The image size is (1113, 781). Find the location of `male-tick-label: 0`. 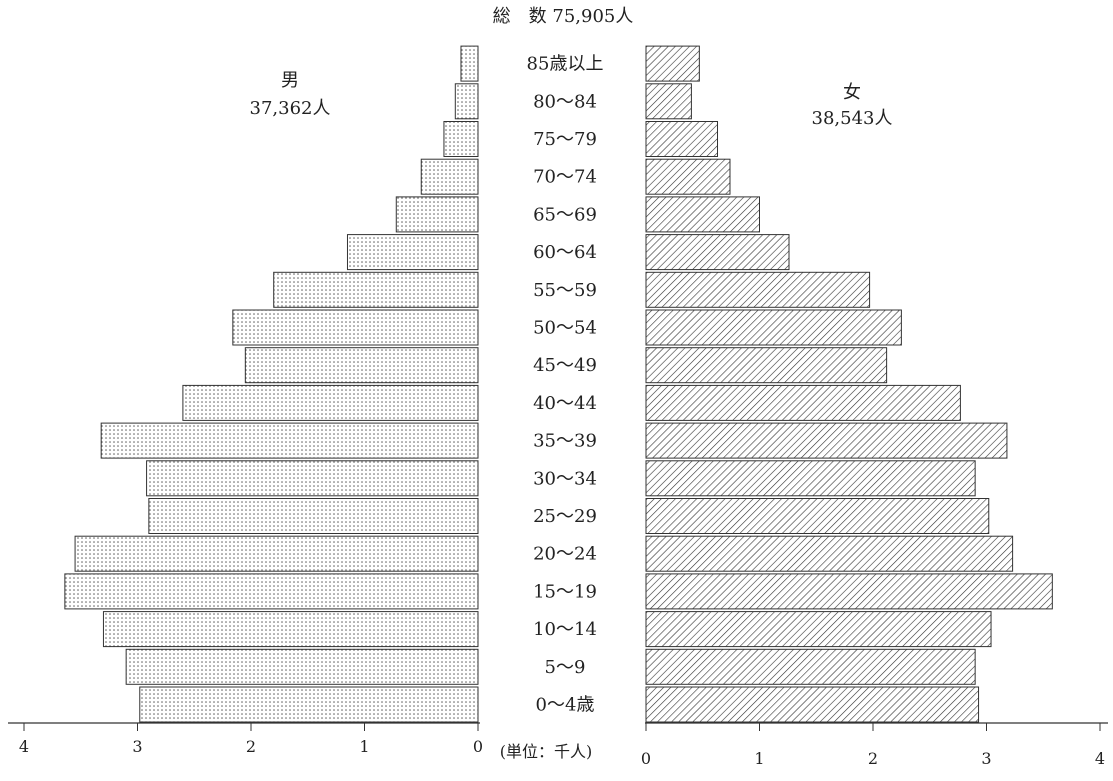

male-tick-label: 0 is located at coordinates (478, 746).